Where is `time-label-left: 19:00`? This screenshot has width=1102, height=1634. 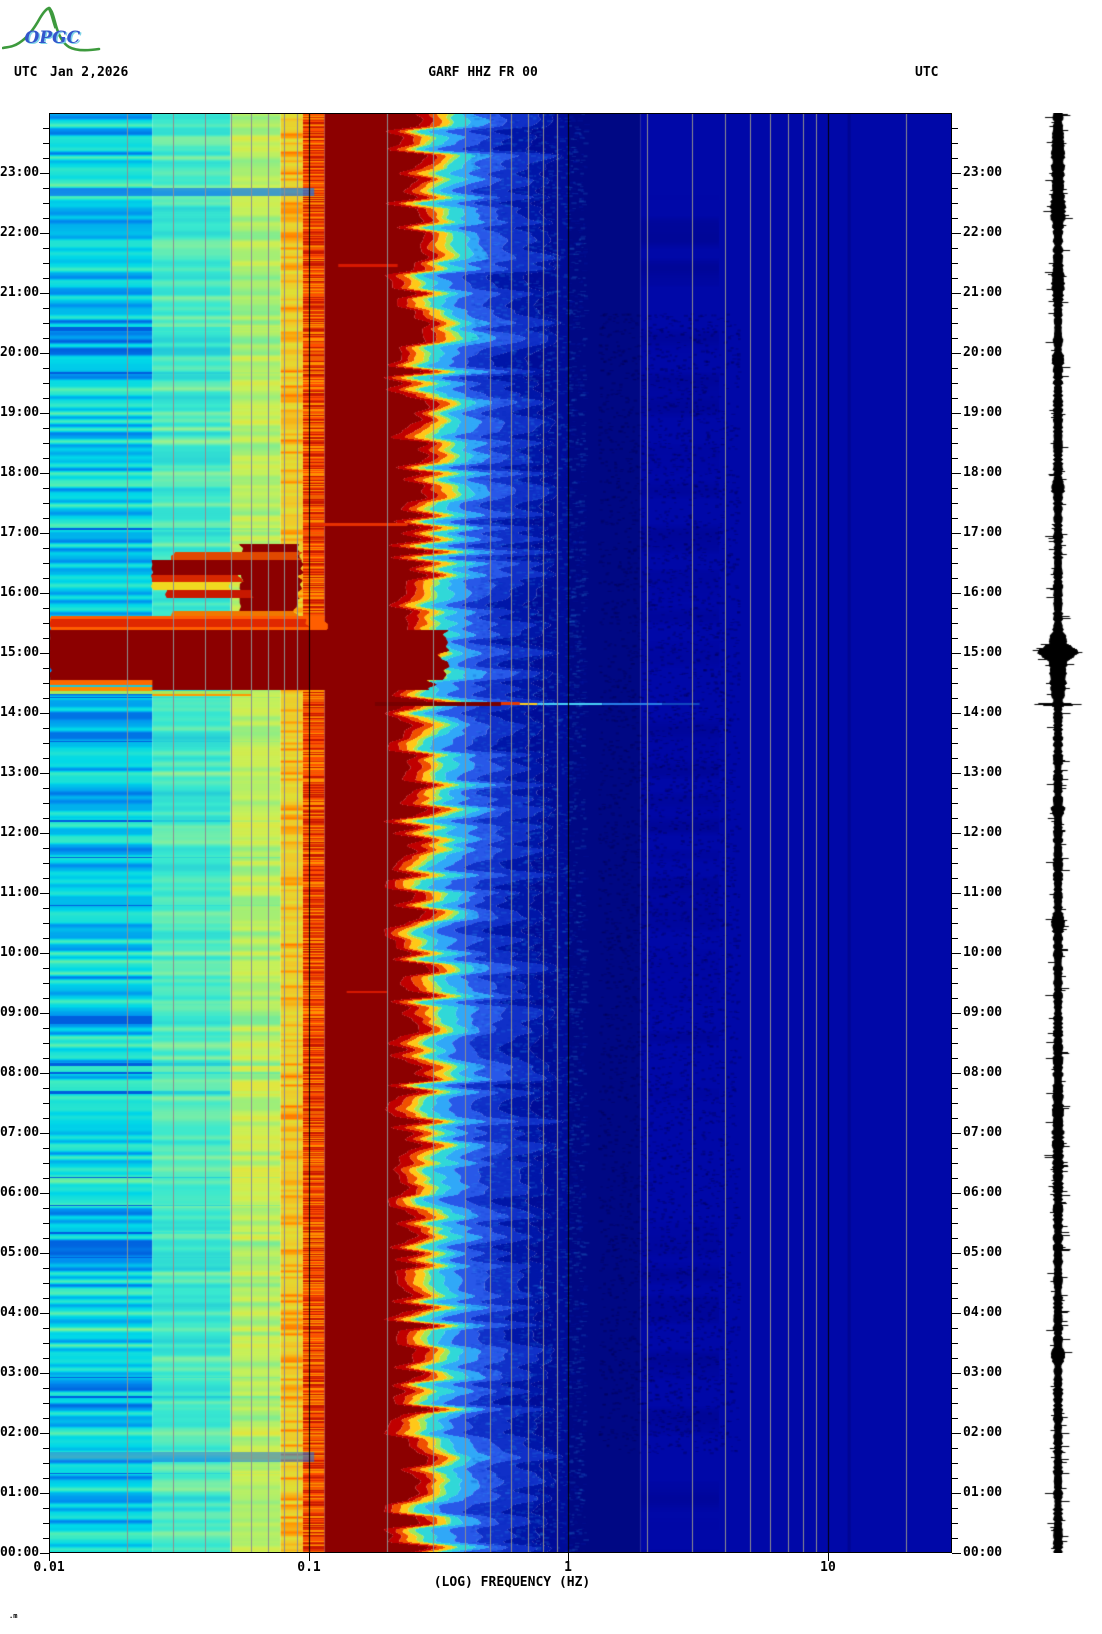
time-label-left: 19:00 is located at coordinates (20, 412).